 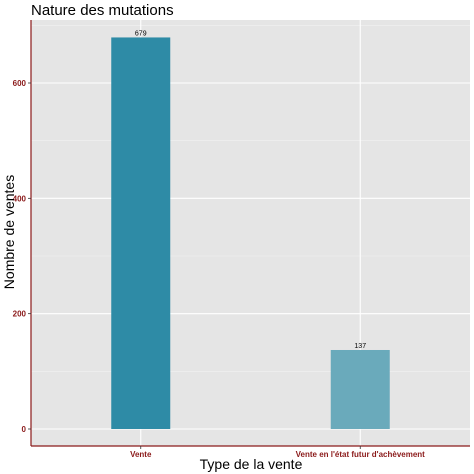 What do you see at coordinates (9, 232) in the screenshot?
I see `y-axis-title: Nombre de ventes` at bounding box center [9, 232].